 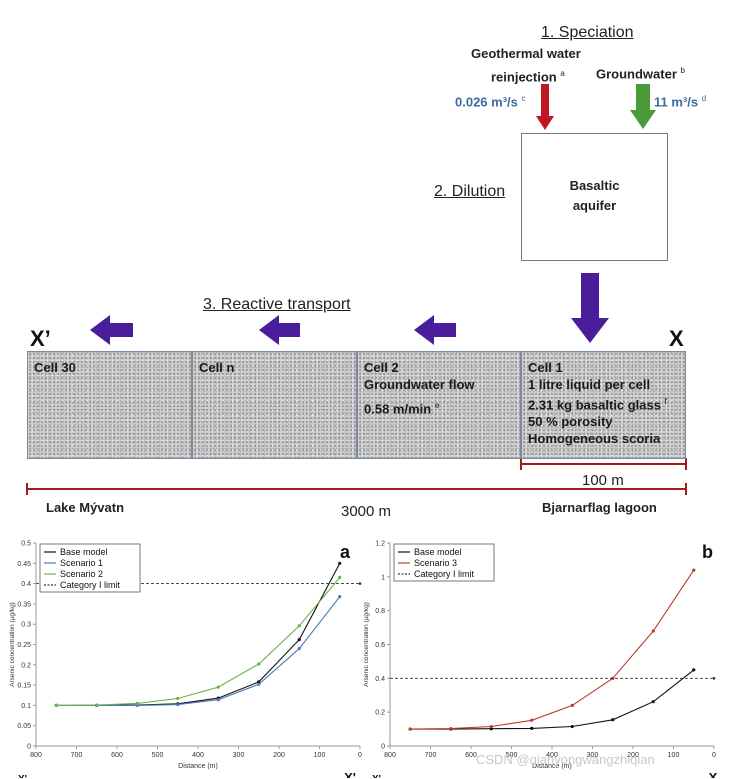 What do you see at coordinates (439, 405) in the screenshot?
I see `cell-2: Cell 2 Groundwater flow 0.58 m/min e` at bounding box center [439, 405].